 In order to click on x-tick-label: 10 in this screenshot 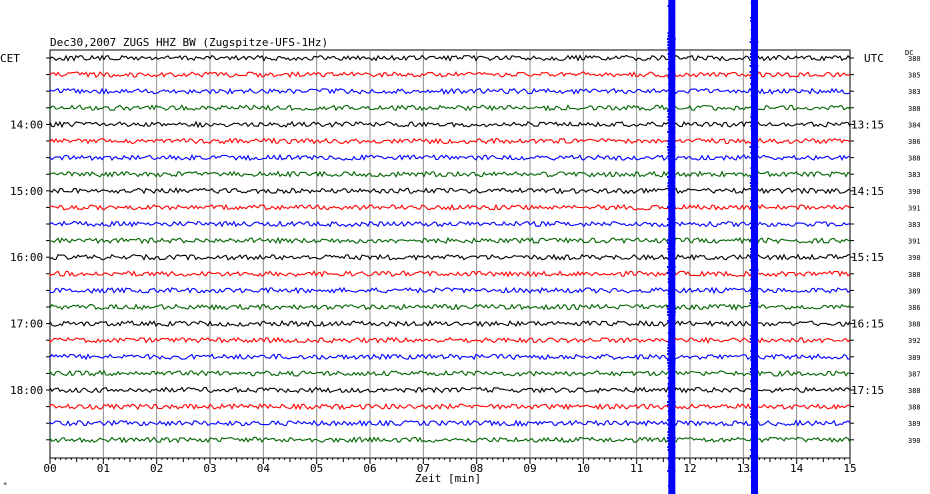, I will do `click(583, 468)`.